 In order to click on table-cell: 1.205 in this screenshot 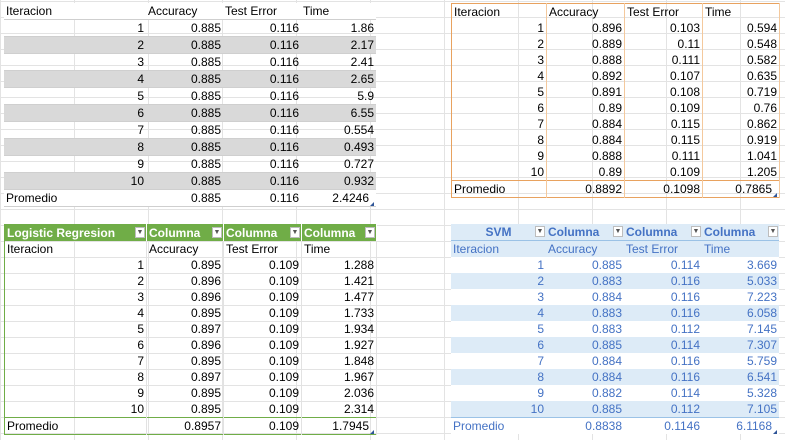, I will do `click(741, 172)`.